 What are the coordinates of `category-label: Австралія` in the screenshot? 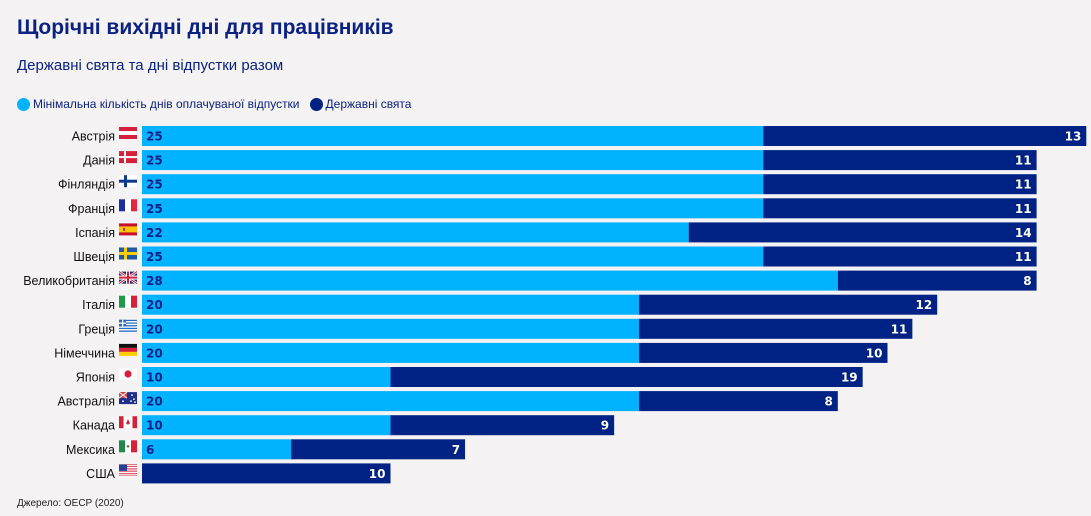 It's located at (86, 402).